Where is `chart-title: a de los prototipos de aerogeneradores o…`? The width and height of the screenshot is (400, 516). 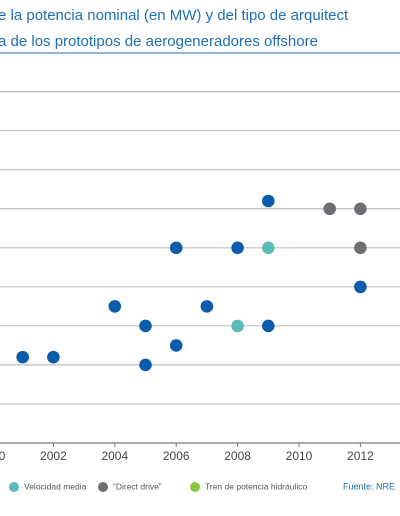 chart-title: a de los prototipos de aerogeneradores o… is located at coordinates (159, 41).